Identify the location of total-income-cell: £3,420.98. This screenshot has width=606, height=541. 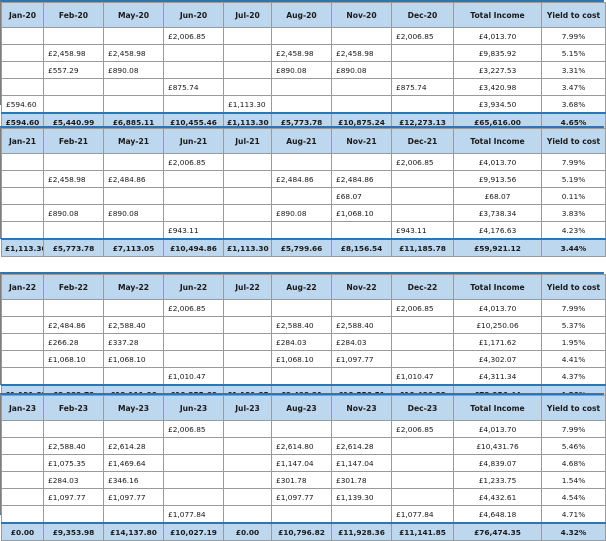
(497, 87).